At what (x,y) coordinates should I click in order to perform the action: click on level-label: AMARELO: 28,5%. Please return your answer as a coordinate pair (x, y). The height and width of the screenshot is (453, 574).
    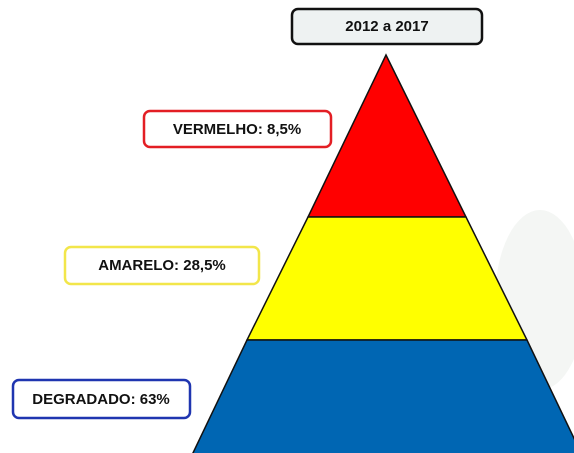
    Looking at the image, I should click on (162, 265).